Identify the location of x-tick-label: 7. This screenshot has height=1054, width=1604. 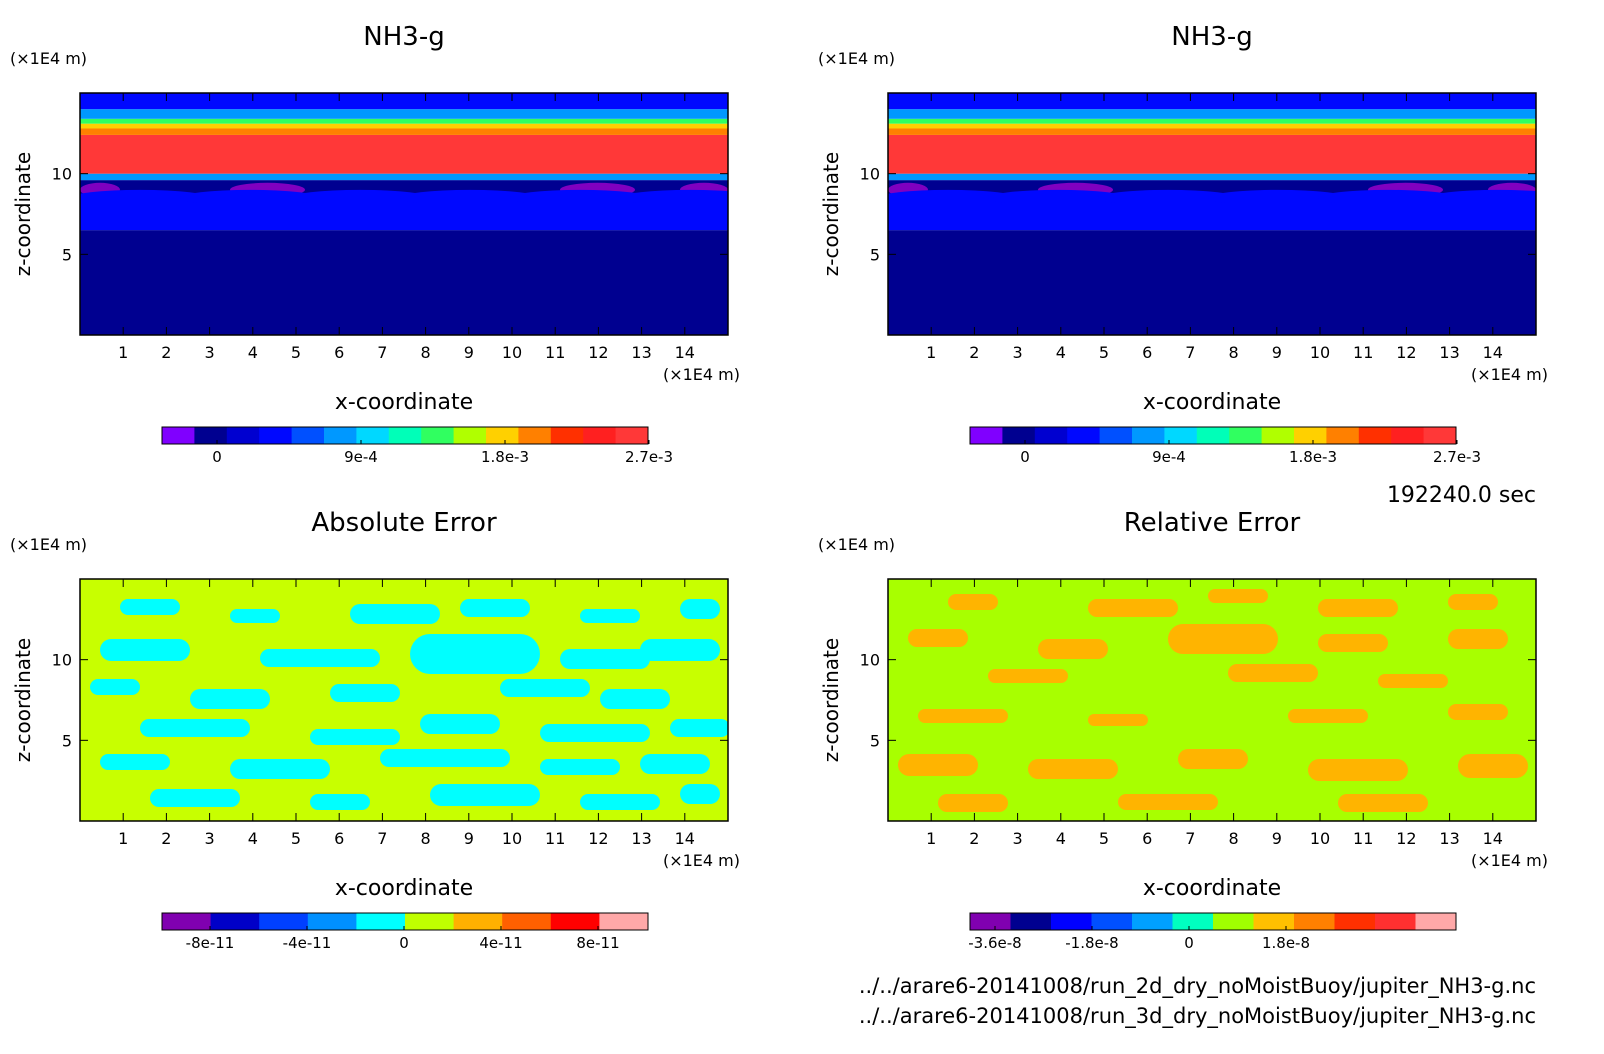
(1190, 838).